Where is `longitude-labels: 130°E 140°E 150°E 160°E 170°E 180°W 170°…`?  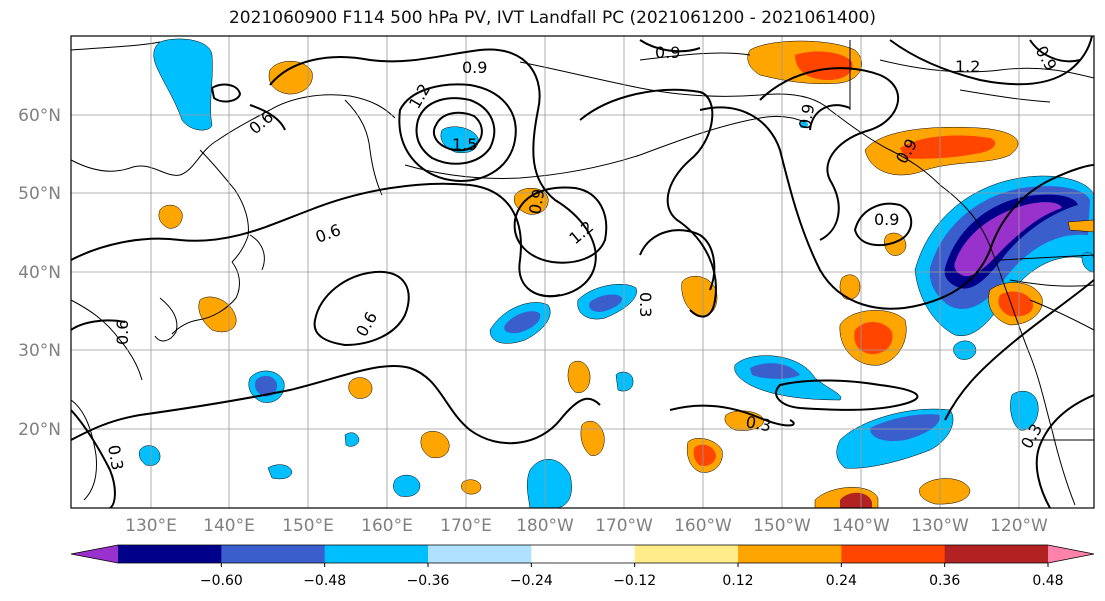 longitude-labels: 130°E 140°E 150°E 160°E 170°E 180°W 170°… is located at coordinates (586, 526).